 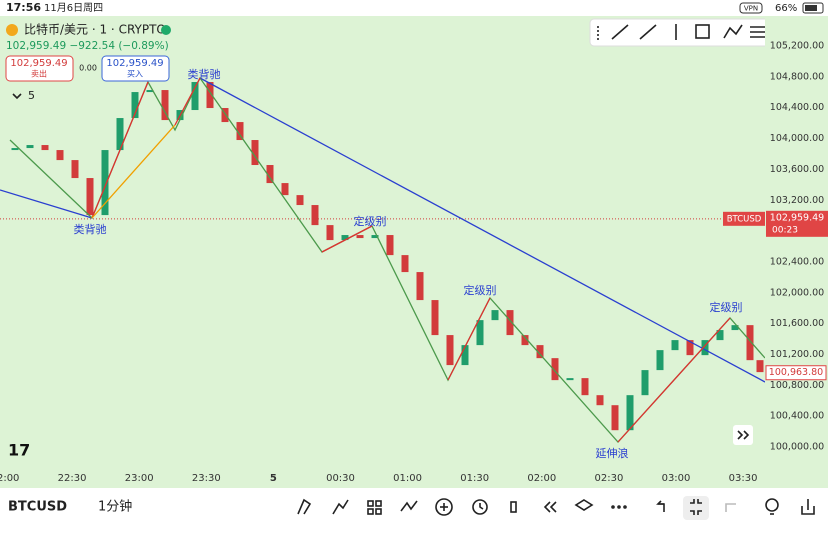 What do you see at coordinates (115, 507) in the screenshot?
I see `bottom-interval: 1分钟` at bounding box center [115, 507].